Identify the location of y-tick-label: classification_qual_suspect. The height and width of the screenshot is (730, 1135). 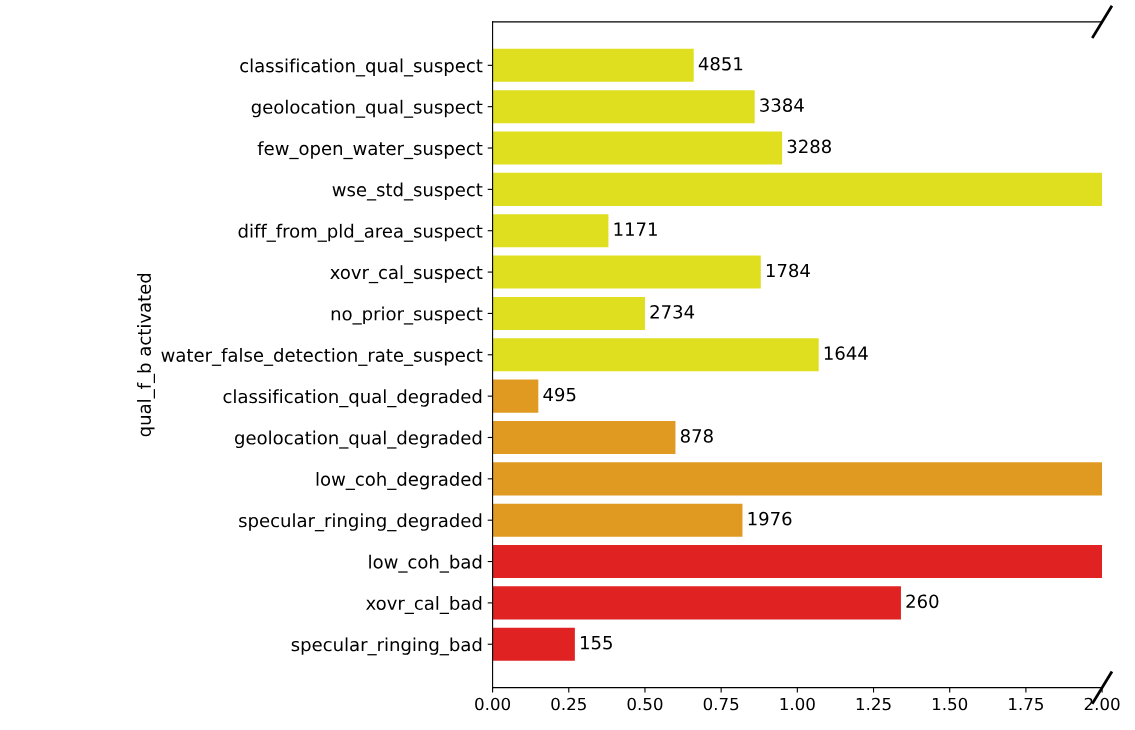
(361, 67).